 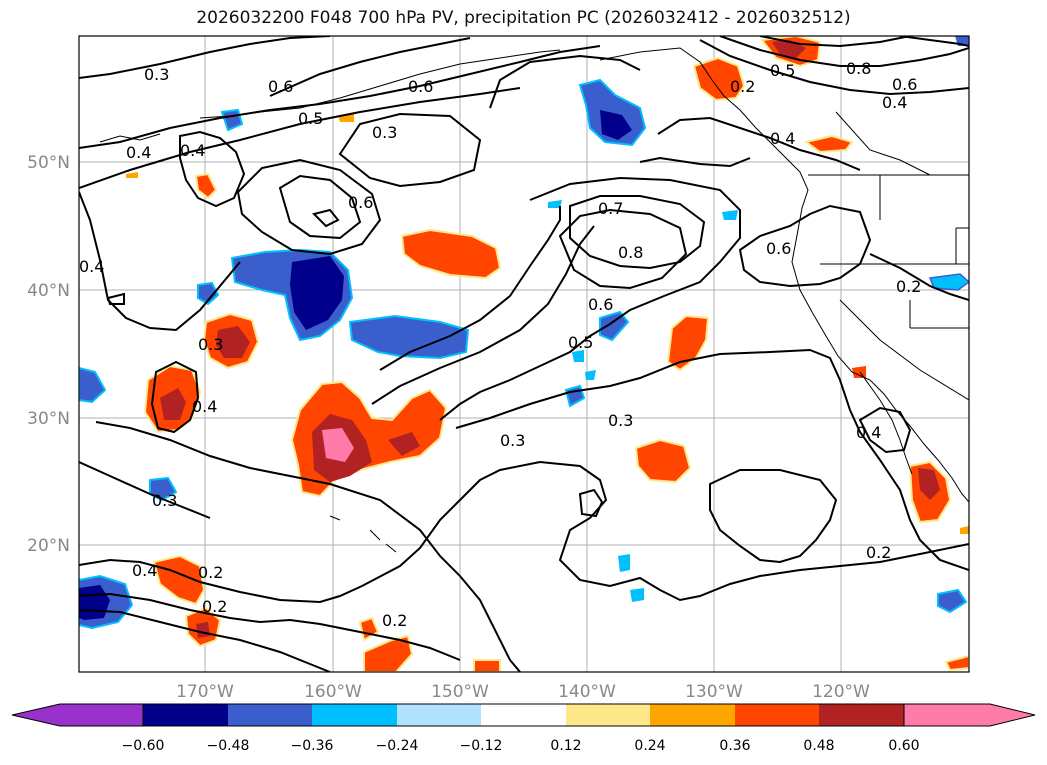 What do you see at coordinates (969, 715) in the screenshot?
I see `colorbar-extend-high` at bounding box center [969, 715].